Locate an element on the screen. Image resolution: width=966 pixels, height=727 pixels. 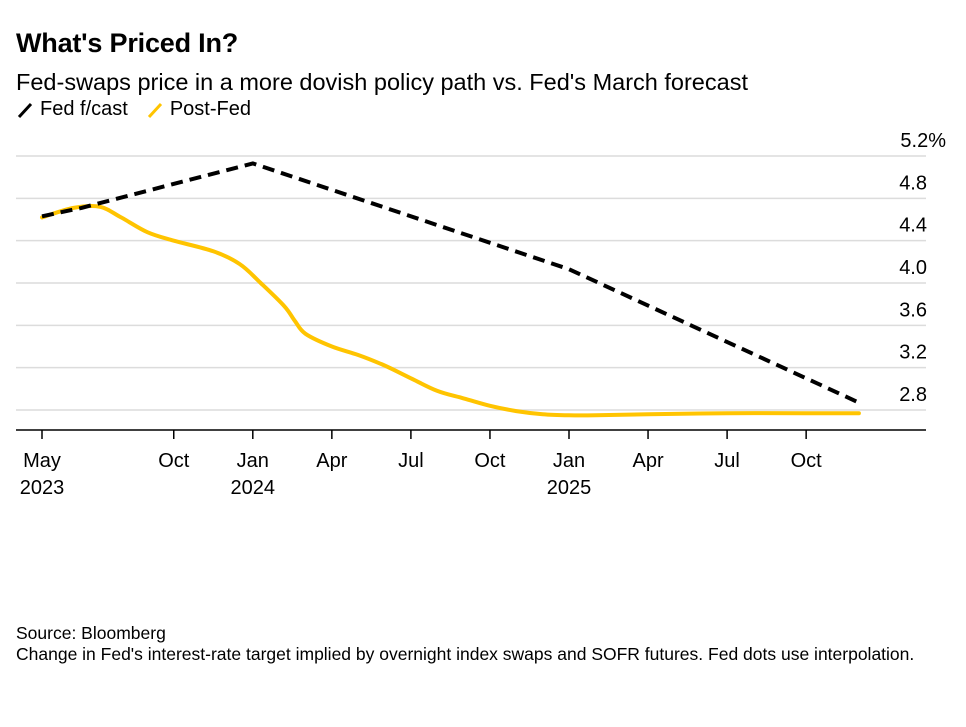
chart-title: What's Priced In? is located at coordinates (127, 43).